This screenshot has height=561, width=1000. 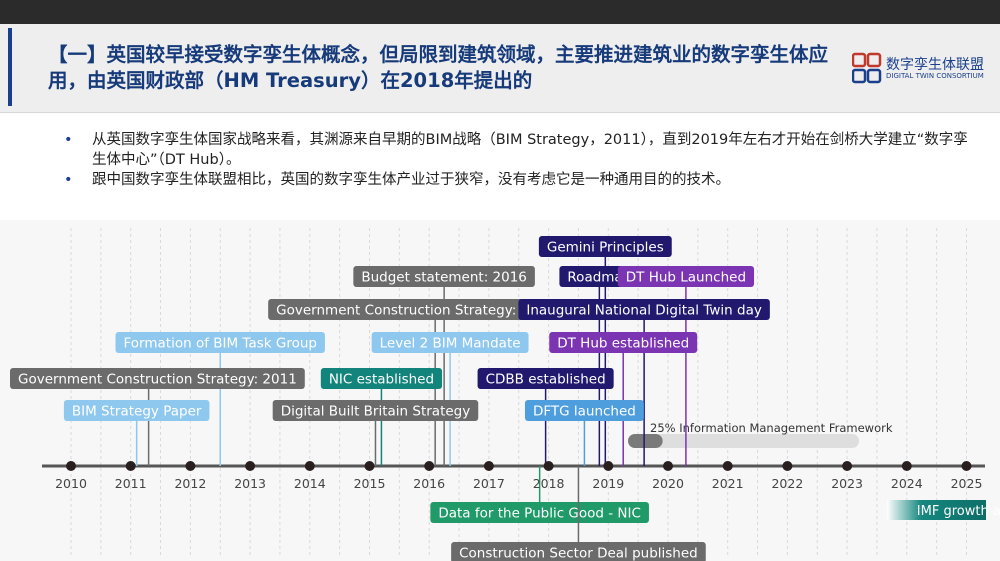 I want to click on logo-text-en: DIGITAL TWIN CONSORTIUM, so click(x=935, y=76).